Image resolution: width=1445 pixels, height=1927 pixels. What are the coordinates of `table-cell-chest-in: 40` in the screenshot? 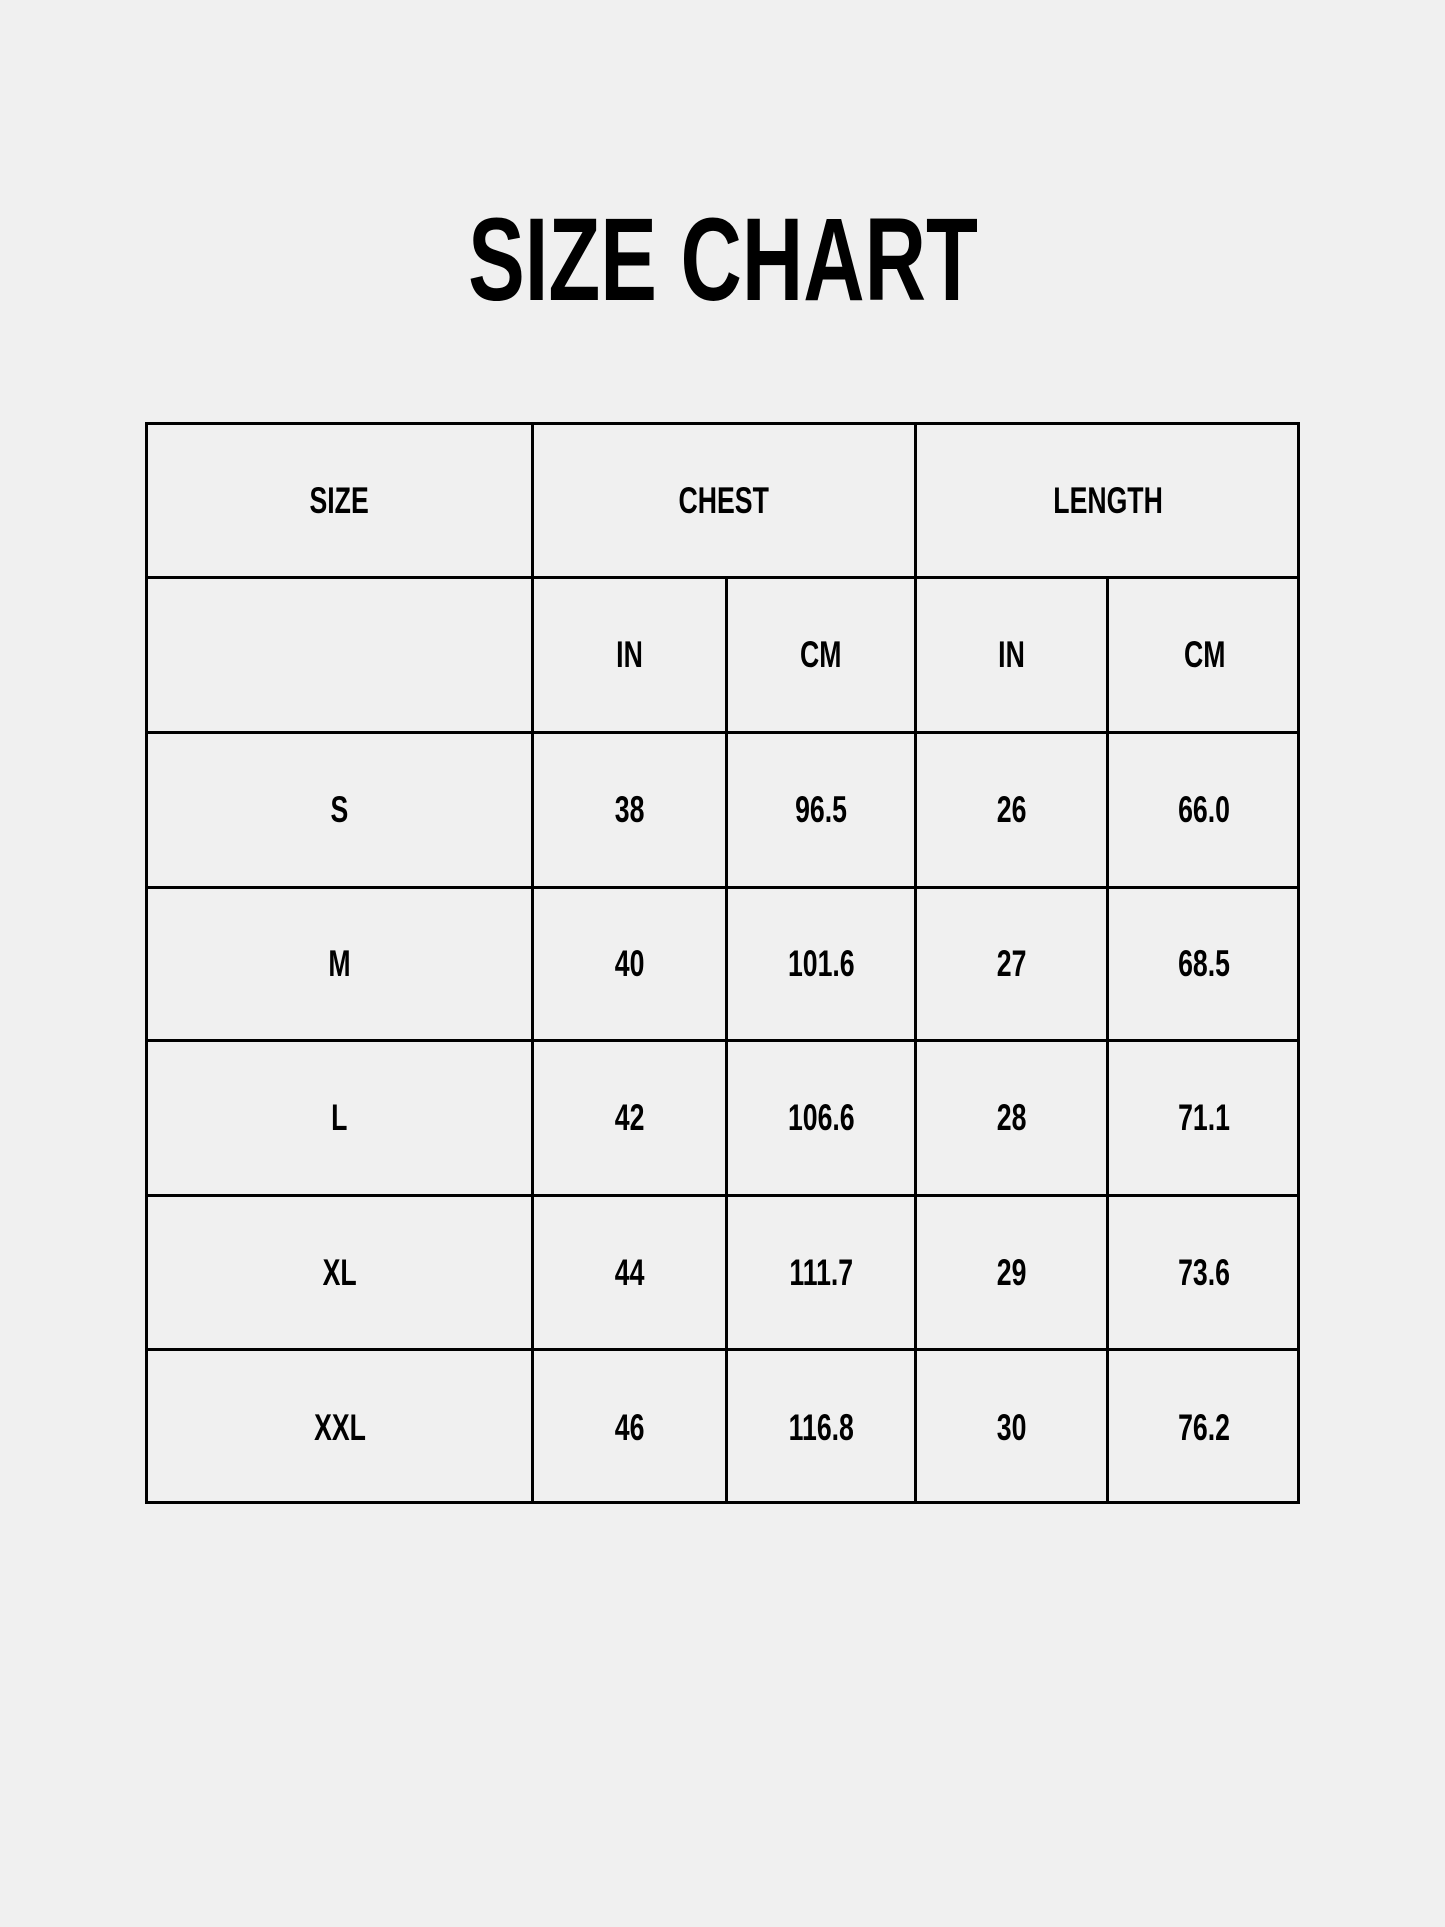 It's located at (631, 965).